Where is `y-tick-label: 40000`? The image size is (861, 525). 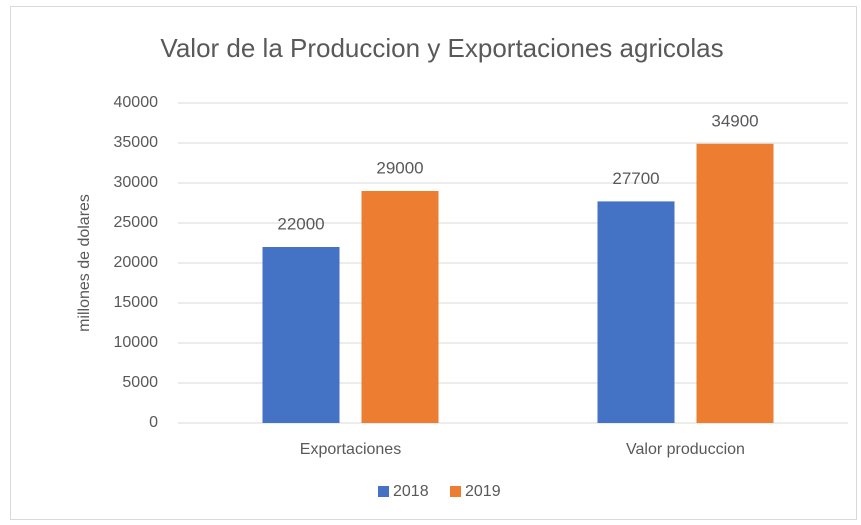 y-tick-label: 40000 is located at coordinates (136, 102).